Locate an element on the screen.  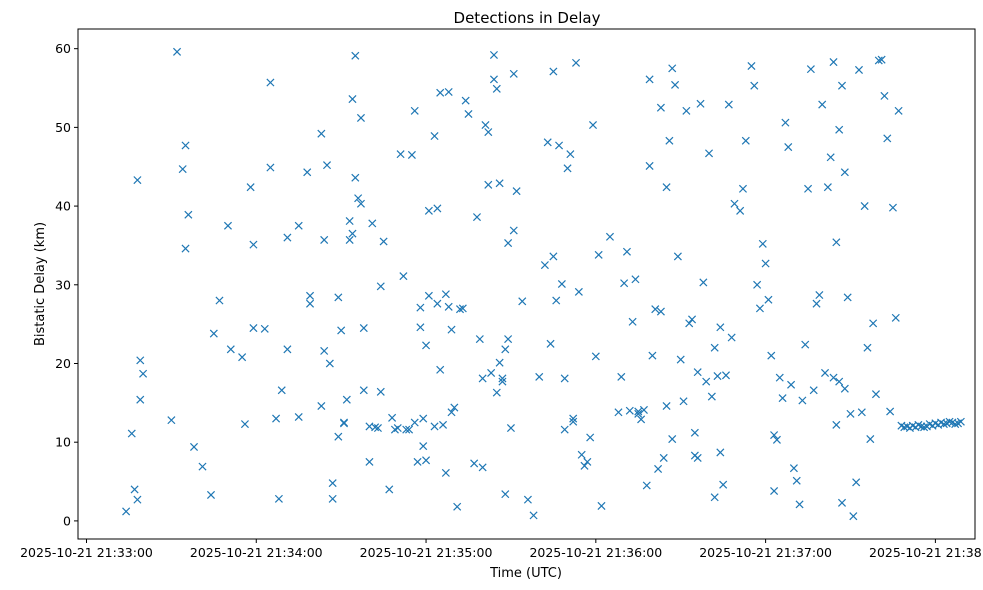
x-tick-label: 2025-10-21 21:33:00 is located at coordinates (86, 552).